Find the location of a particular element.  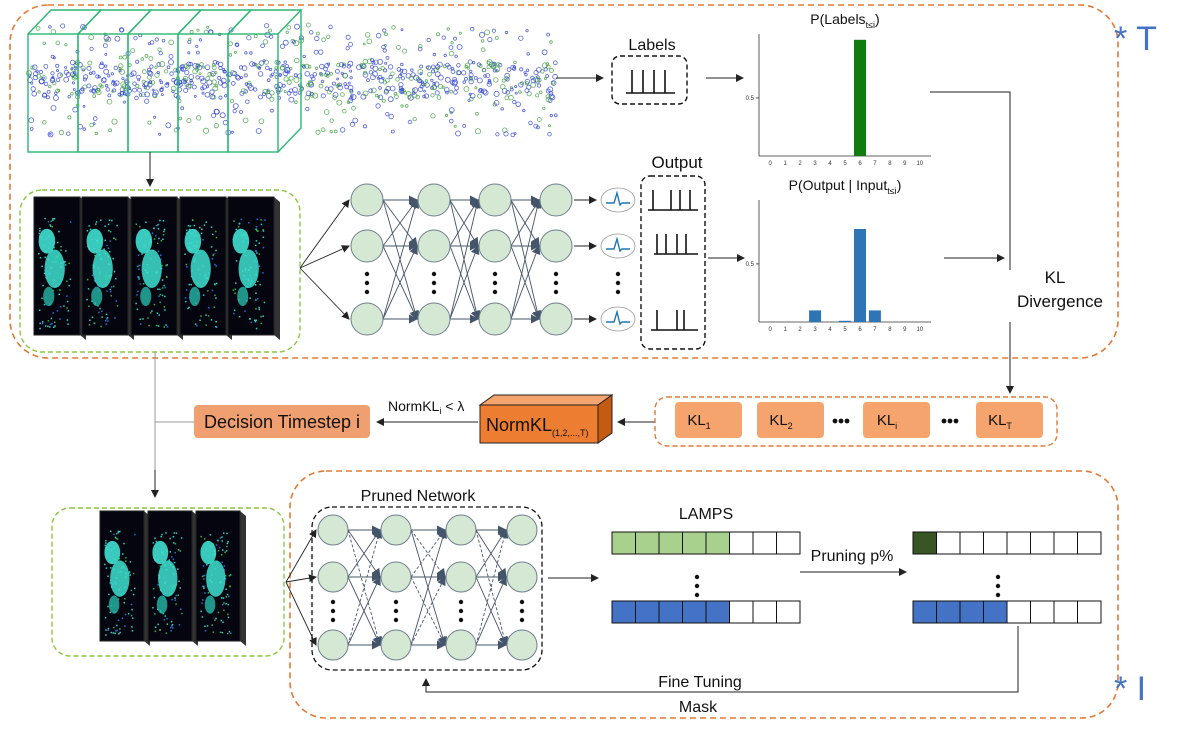

voxel-cube-side is located at coordinates (289, 81).